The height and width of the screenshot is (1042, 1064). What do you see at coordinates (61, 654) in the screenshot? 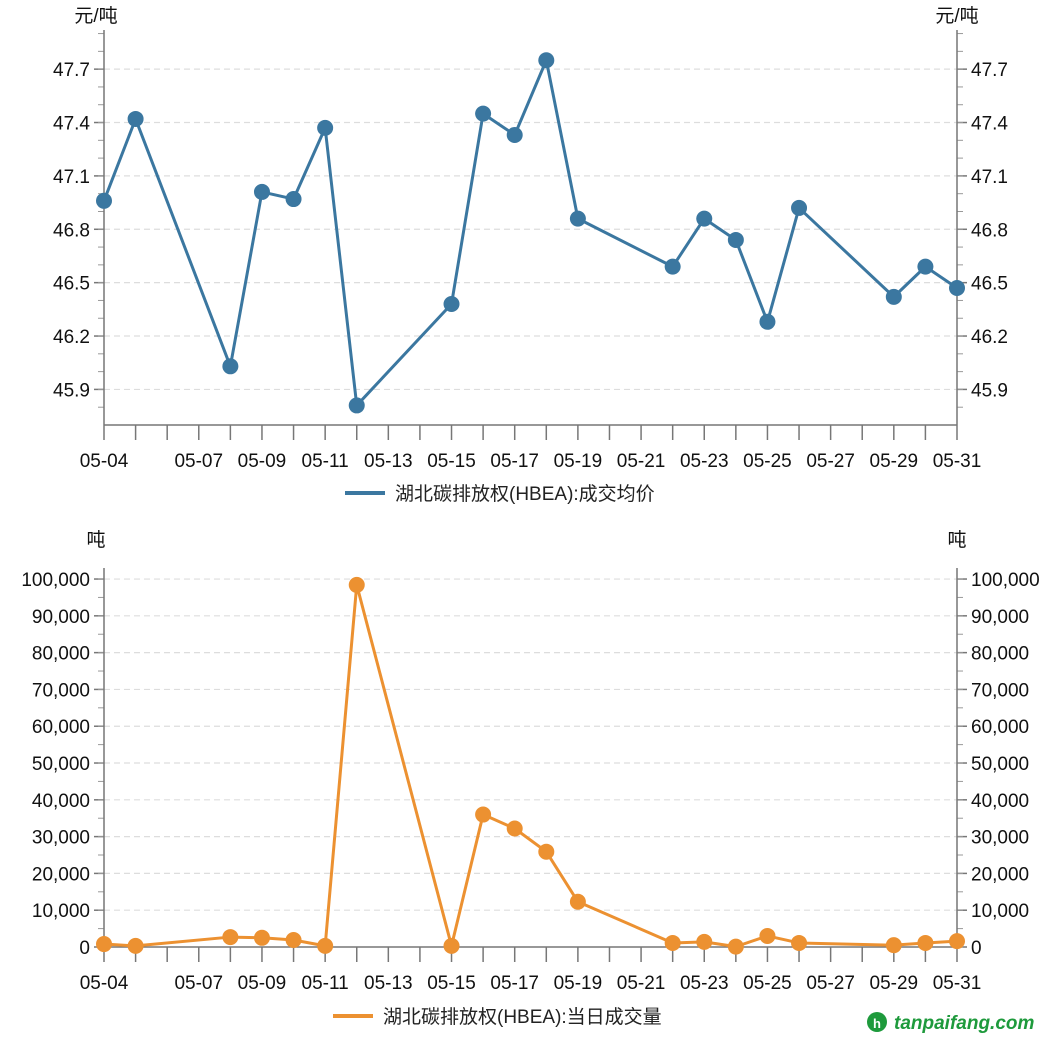
I see `y-tick-label-left: 80,000` at bounding box center [61, 654].